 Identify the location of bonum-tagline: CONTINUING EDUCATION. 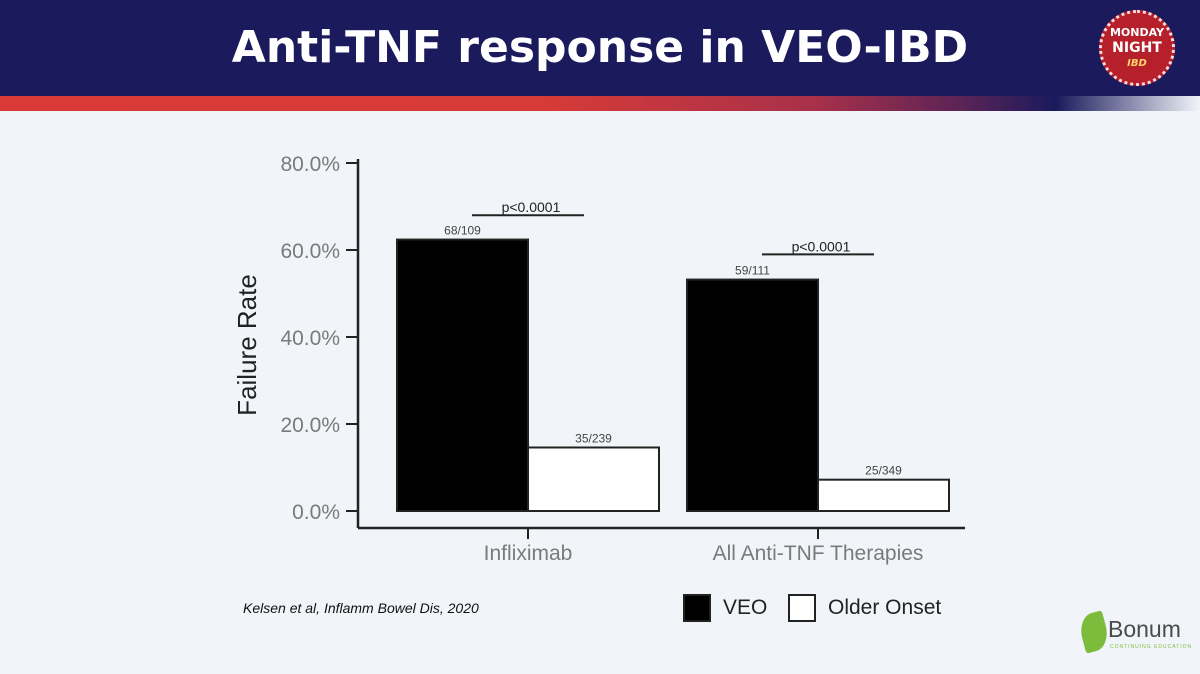
(1151, 647).